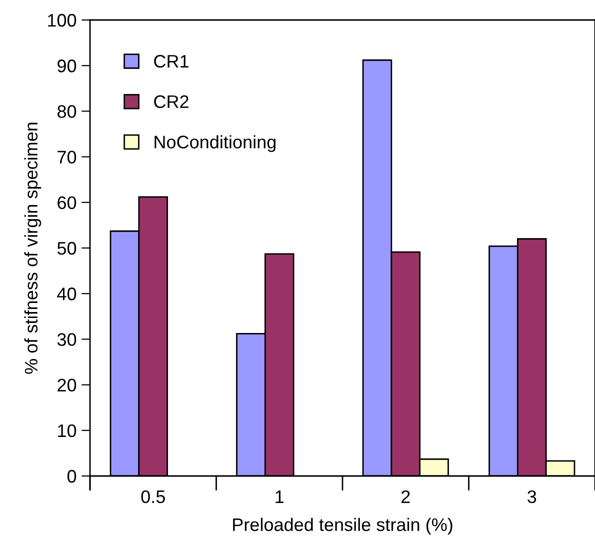 The image size is (595, 547). I want to click on y-tick-label: 40, so click(66, 294).